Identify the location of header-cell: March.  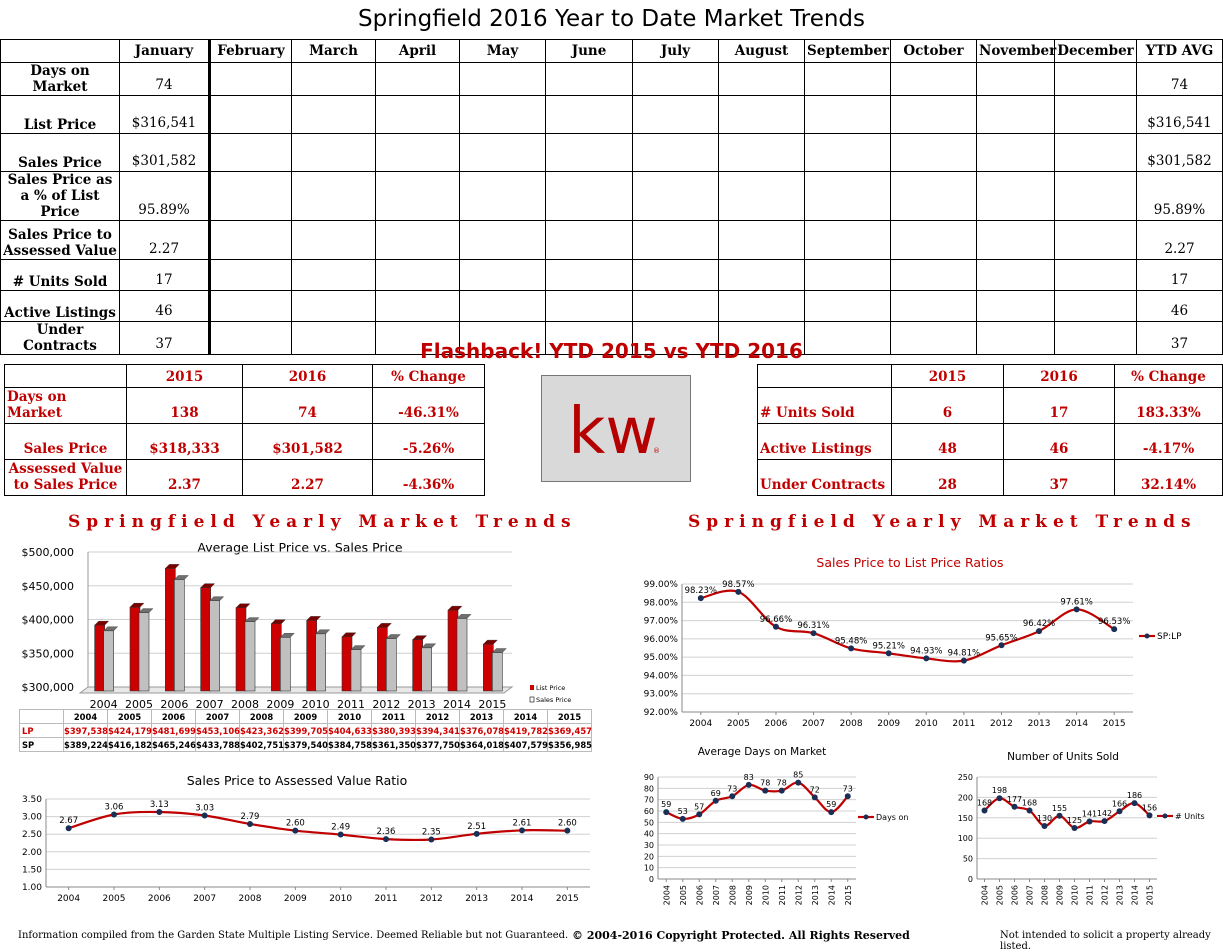
(333, 51).